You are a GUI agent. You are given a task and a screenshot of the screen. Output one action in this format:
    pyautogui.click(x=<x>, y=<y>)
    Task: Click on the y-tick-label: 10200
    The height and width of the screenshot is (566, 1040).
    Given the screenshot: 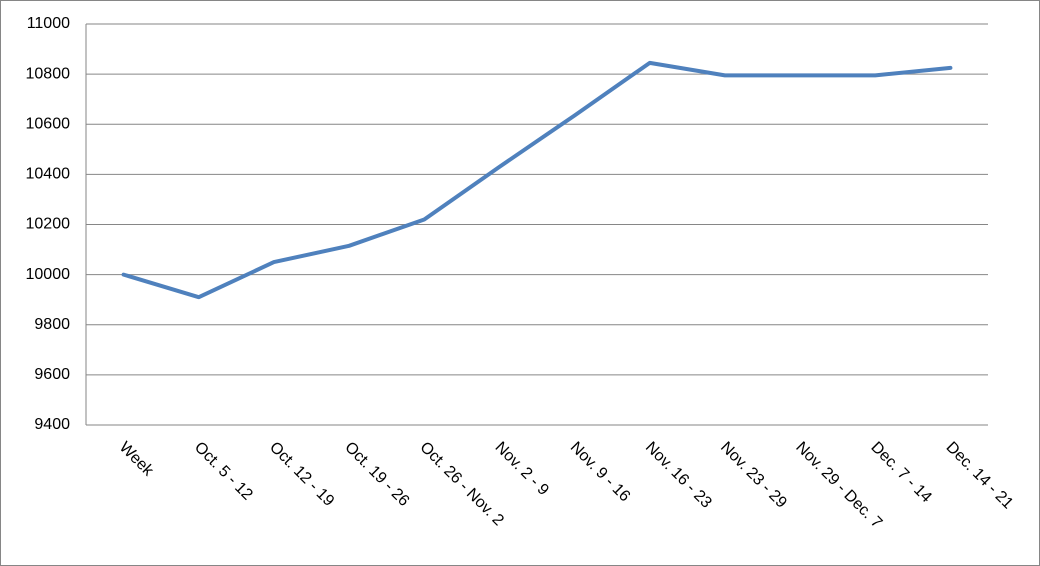 What is the action you would take?
    pyautogui.click(x=48, y=224)
    